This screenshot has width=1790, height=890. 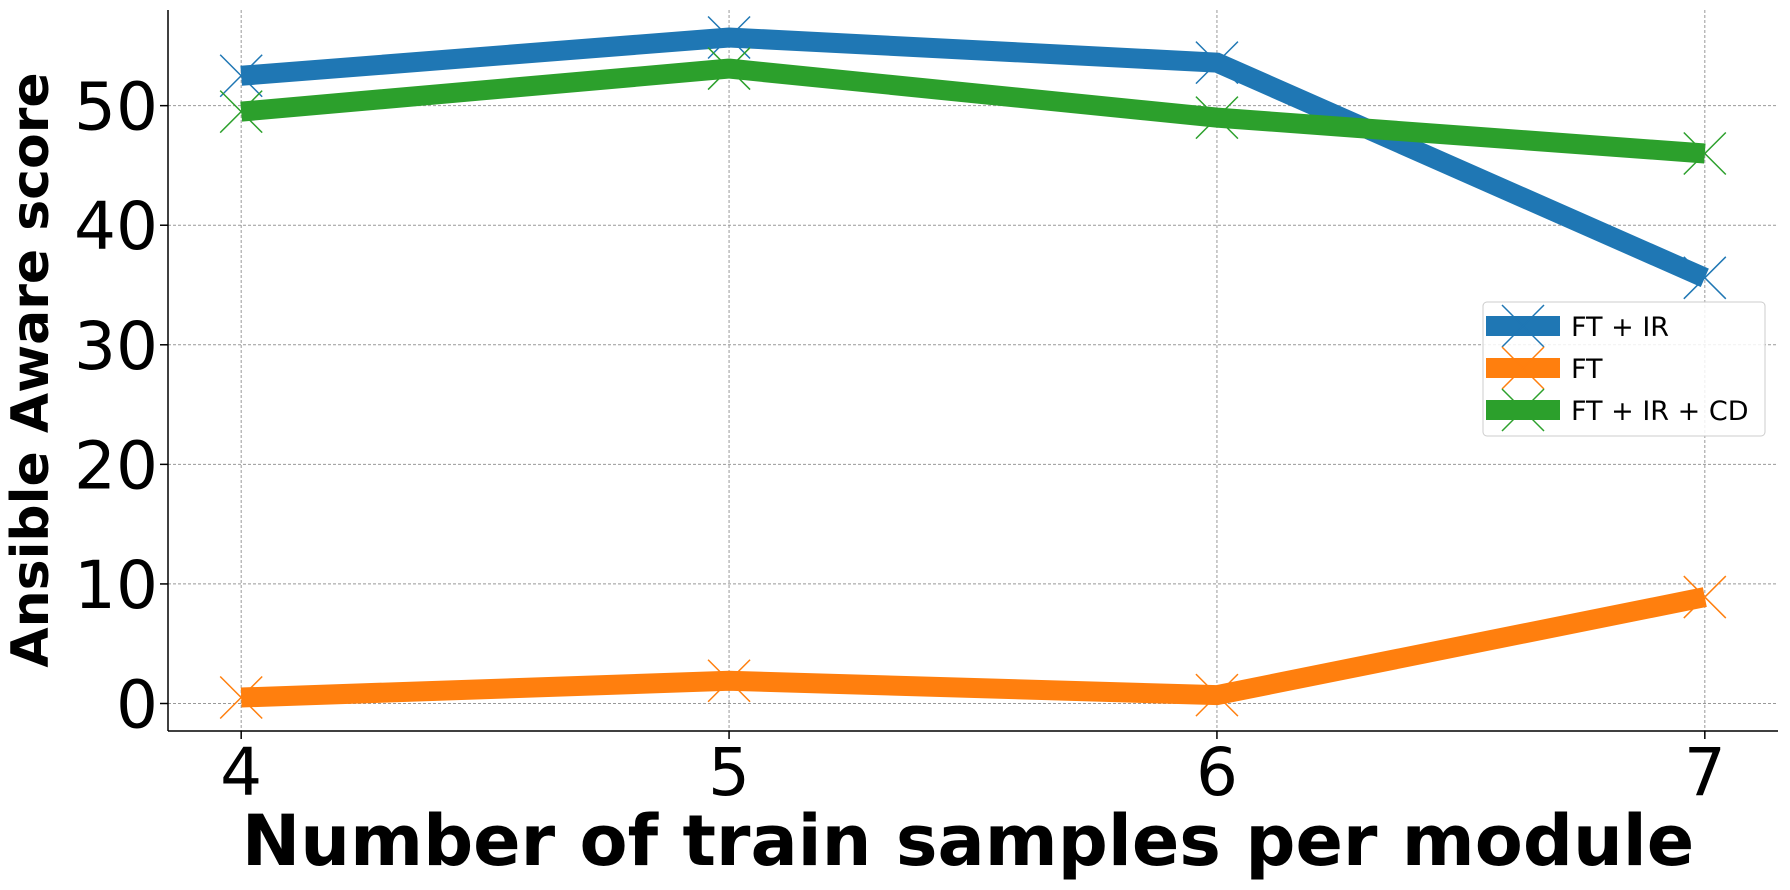 I want to click on legend-label: FT + IR + CD, so click(x=1660, y=411).